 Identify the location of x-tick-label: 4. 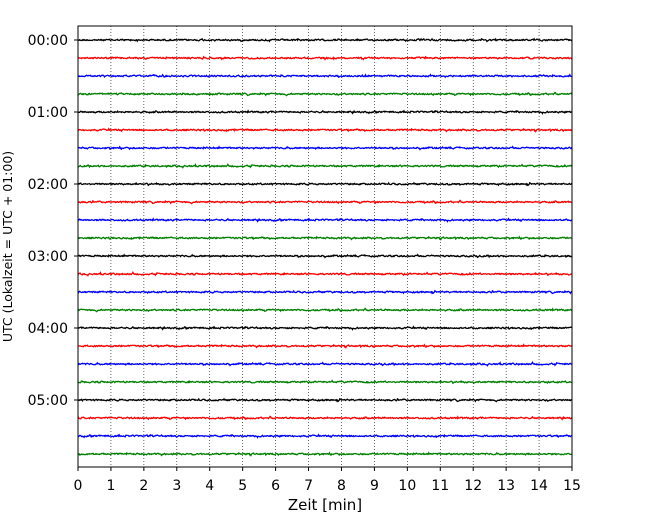
(209, 486).